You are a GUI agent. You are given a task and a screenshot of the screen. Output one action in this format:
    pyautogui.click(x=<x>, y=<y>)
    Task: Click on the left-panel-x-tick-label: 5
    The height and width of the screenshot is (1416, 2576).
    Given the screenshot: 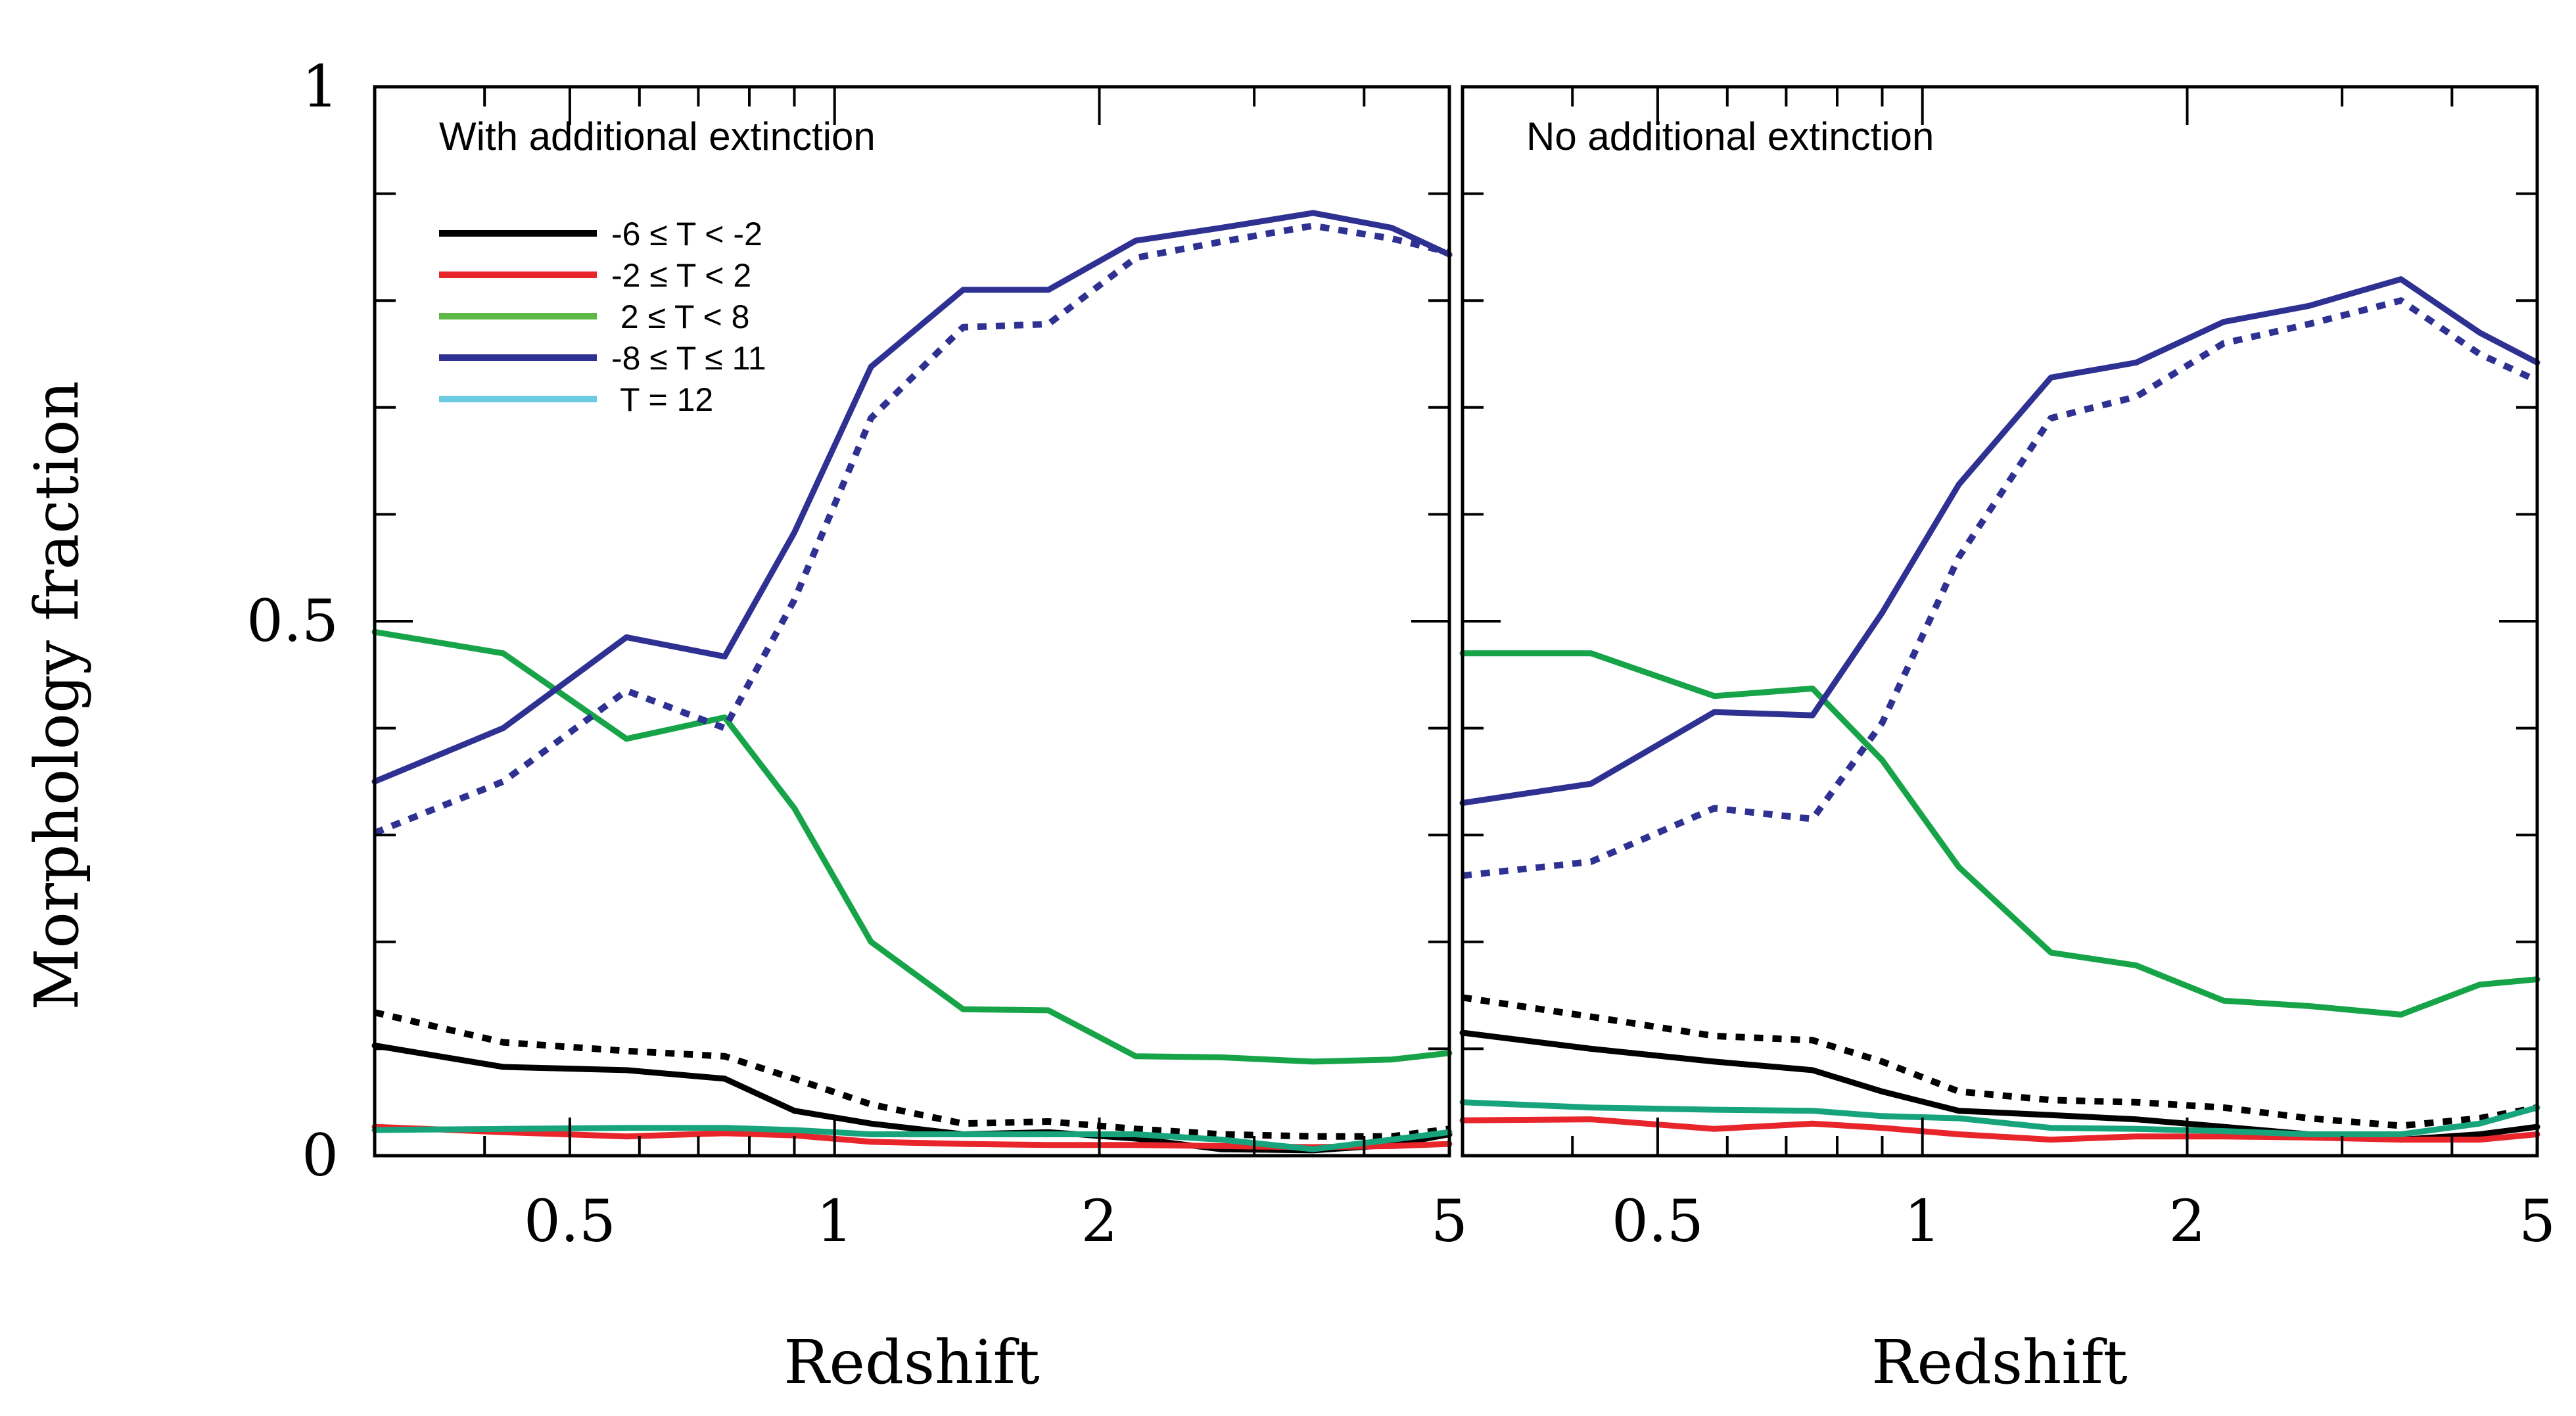 What is the action you would take?
    pyautogui.click(x=1449, y=1221)
    